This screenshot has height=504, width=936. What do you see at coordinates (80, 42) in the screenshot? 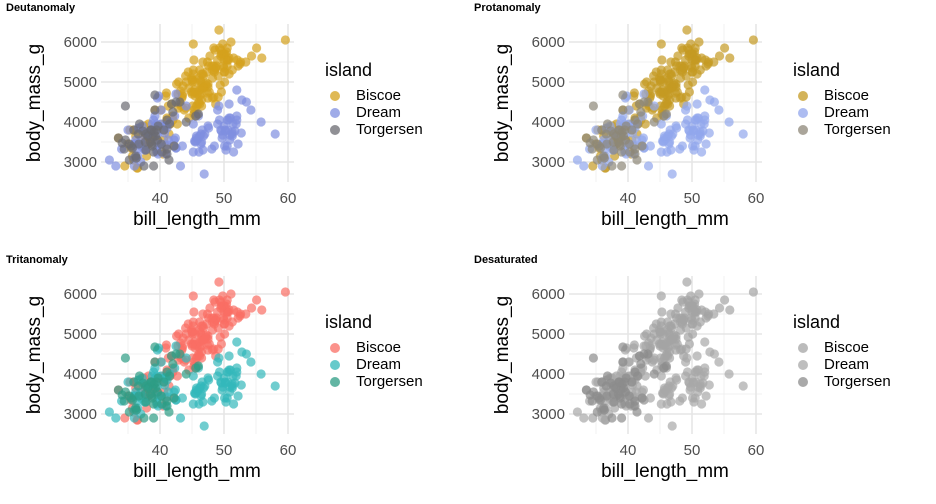
I see `y-tick-label: 6000` at bounding box center [80, 42].